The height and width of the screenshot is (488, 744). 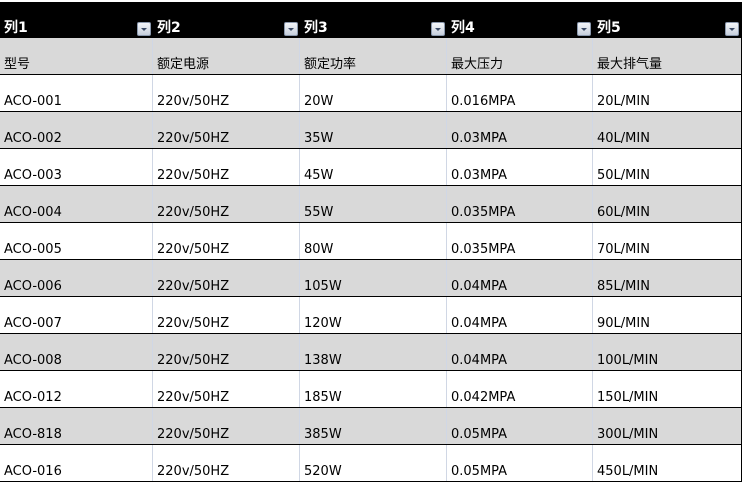 What do you see at coordinates (463, 28) in the screenshot?
I see `column-header-label: 列4` at bounding box center [463, 28].